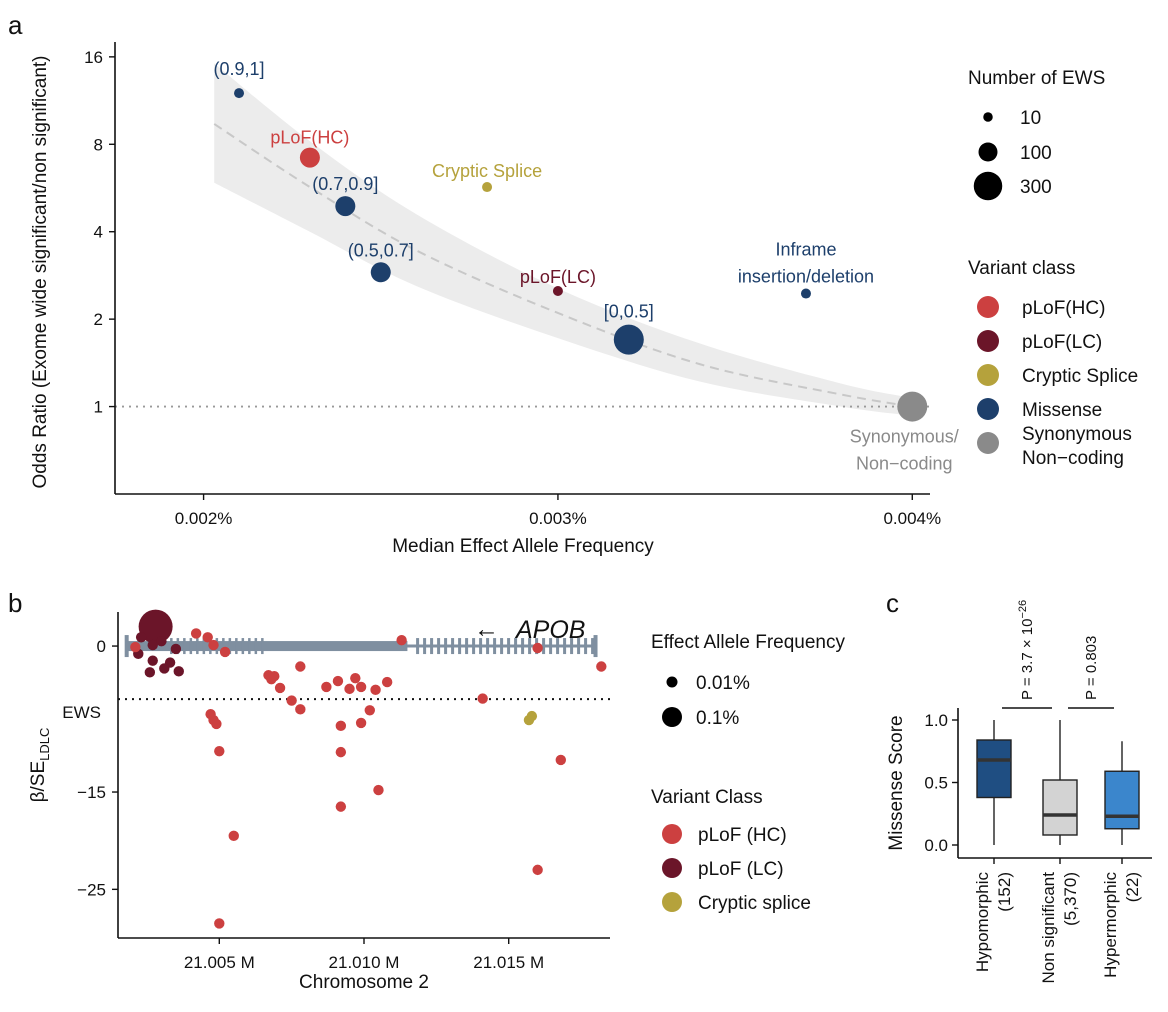 The height and width of the screenshot is (1012, 1168). I want to click on p-value-label: P = 0.803, so click(1091, 668).